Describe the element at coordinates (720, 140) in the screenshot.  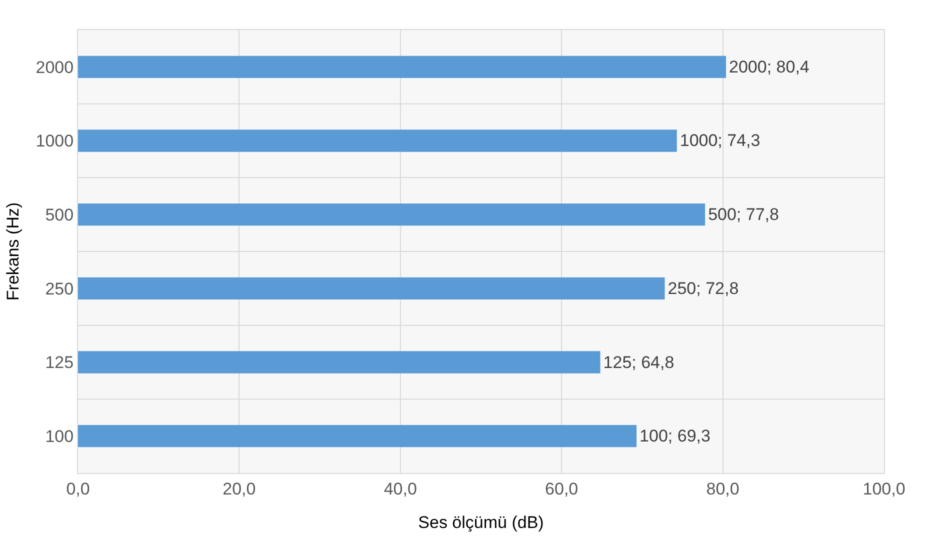
I see `data-label: 1000; 74,3` at that location.